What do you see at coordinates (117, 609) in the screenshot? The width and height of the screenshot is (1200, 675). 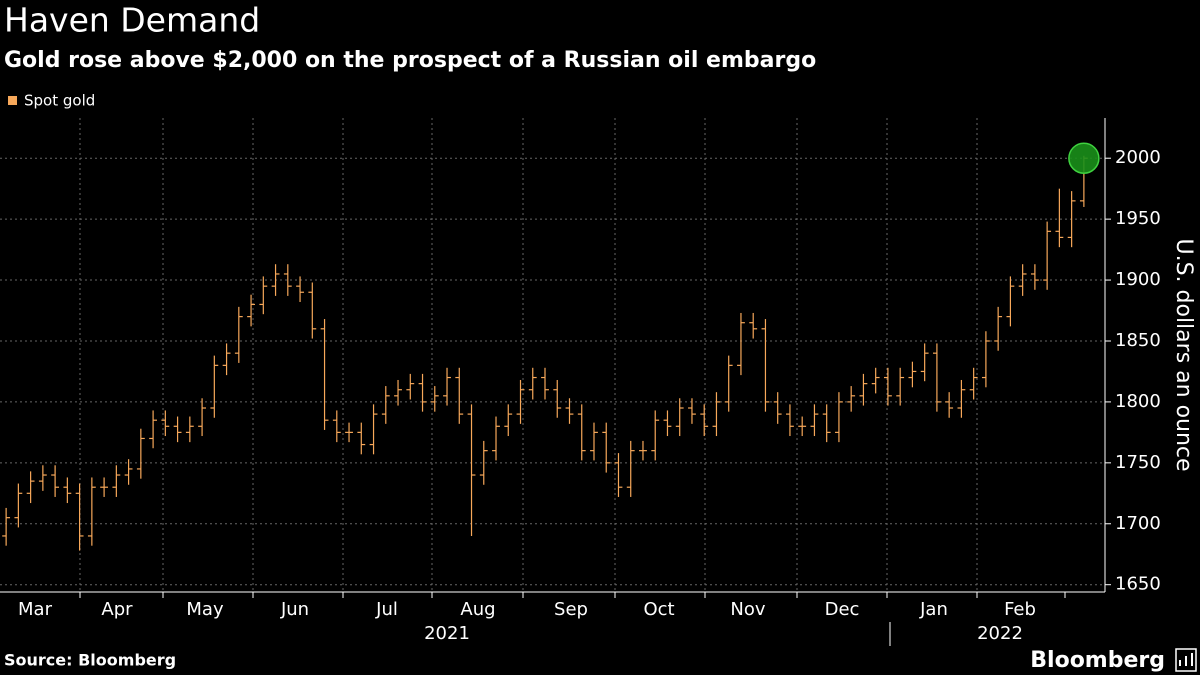 I see `x-tick-label: Apr` at bounding box center [117, 609].